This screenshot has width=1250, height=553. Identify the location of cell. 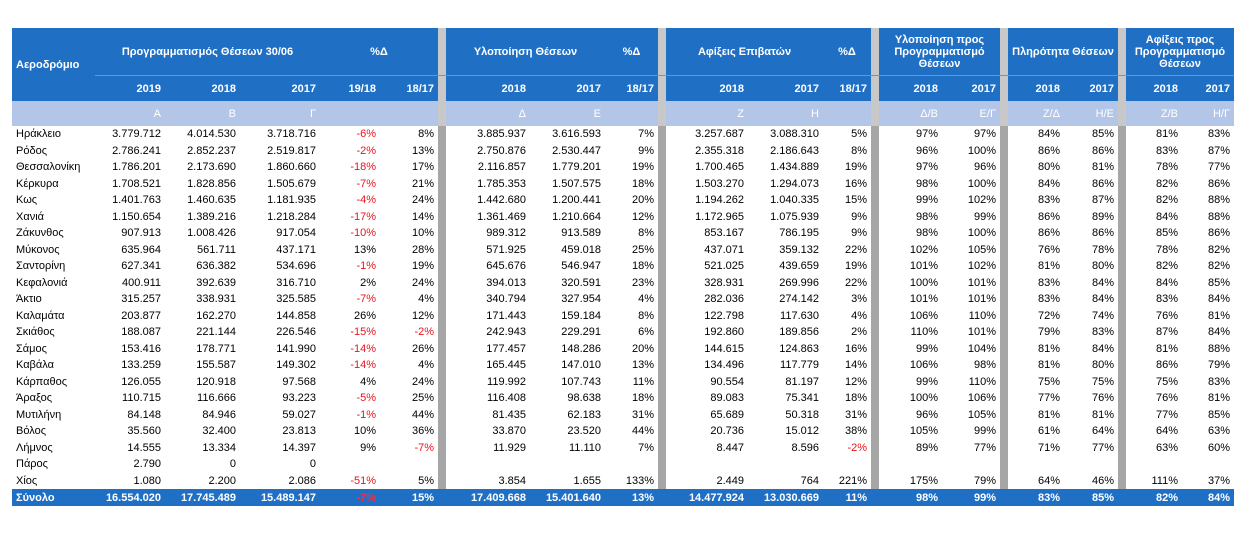
(847, 464).